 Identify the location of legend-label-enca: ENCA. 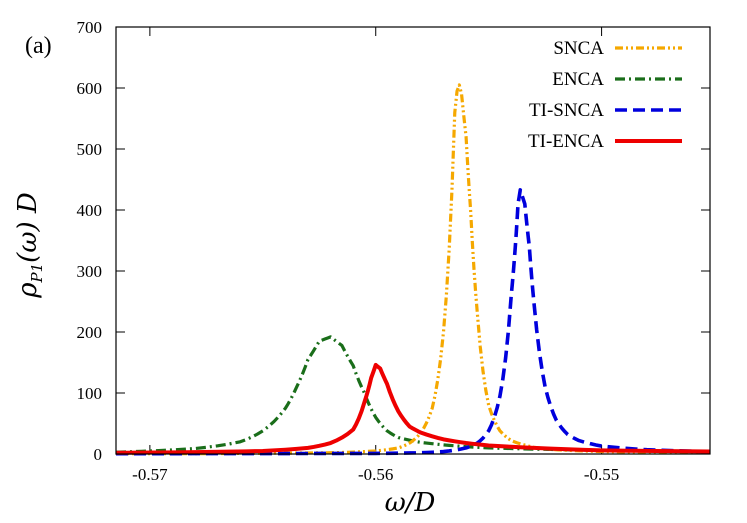
(578, 79).